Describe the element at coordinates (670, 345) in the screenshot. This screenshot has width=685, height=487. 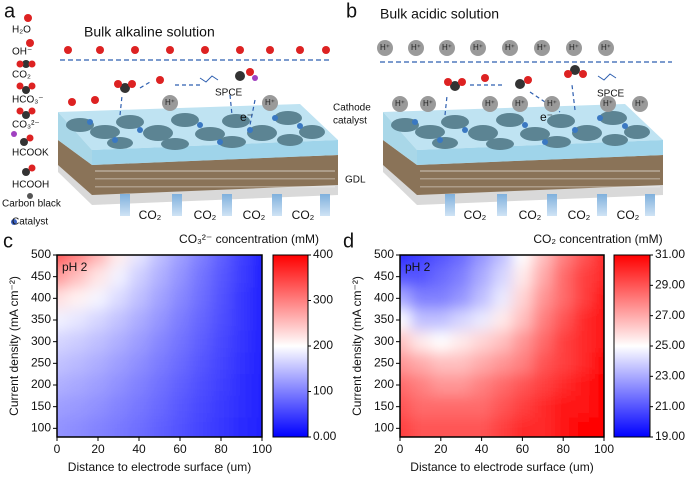
I see `colorbar-tick-label: 25.00` at that location.